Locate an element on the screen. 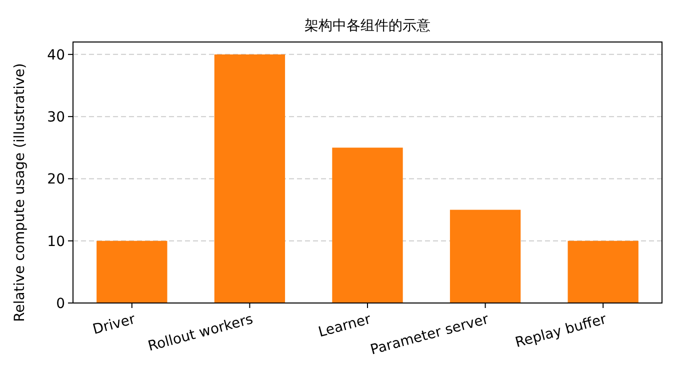 Image resolution: width=677 pixels, height=387 pixels. x-tick-label: Learner is located at coordinates (344, 326).